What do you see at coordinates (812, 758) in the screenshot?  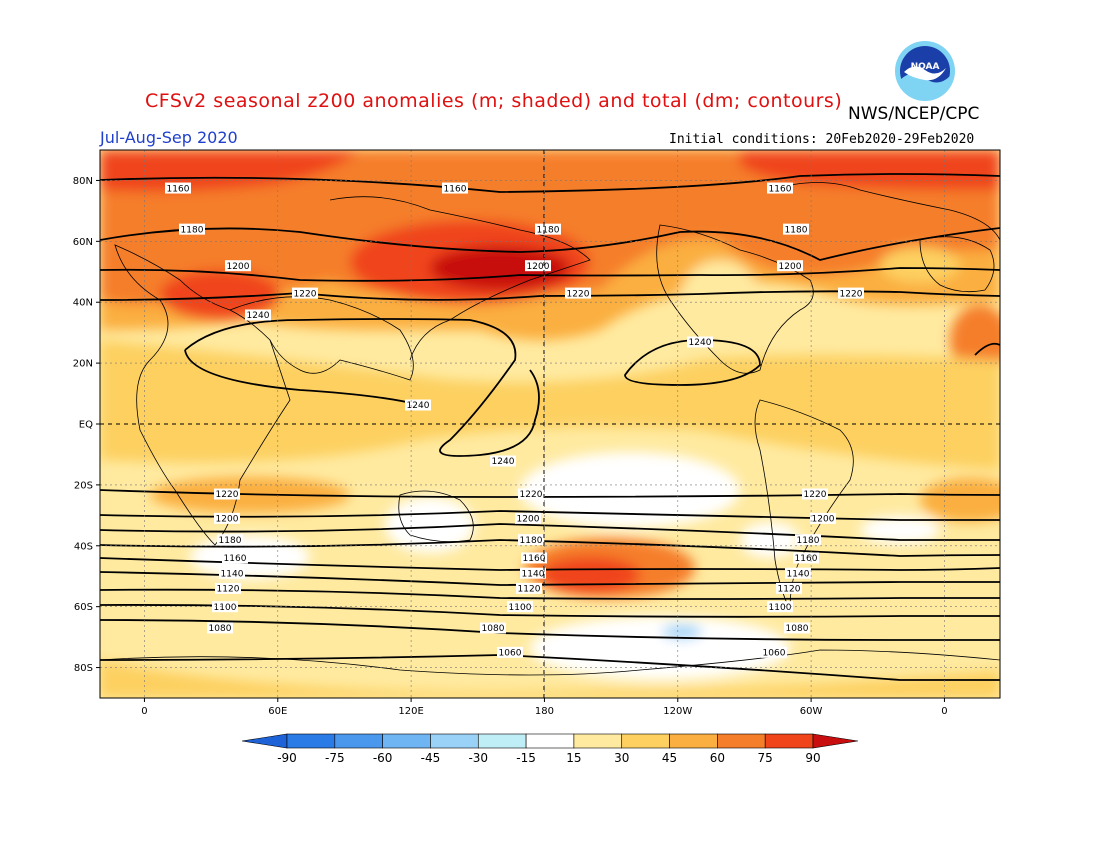 I see `colorbar-tick-label: 90` at bounding box center [812, 758].